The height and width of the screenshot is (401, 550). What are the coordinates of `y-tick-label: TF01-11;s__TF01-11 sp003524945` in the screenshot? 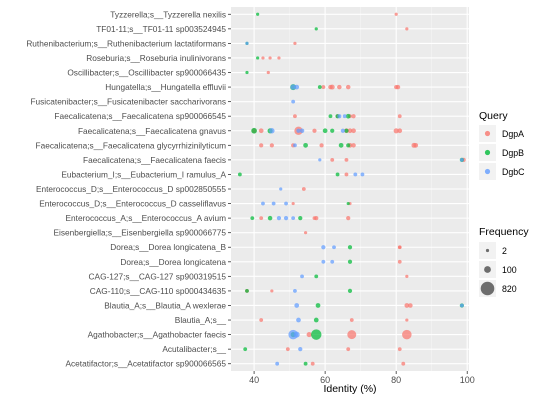 It's located at (161, 29).